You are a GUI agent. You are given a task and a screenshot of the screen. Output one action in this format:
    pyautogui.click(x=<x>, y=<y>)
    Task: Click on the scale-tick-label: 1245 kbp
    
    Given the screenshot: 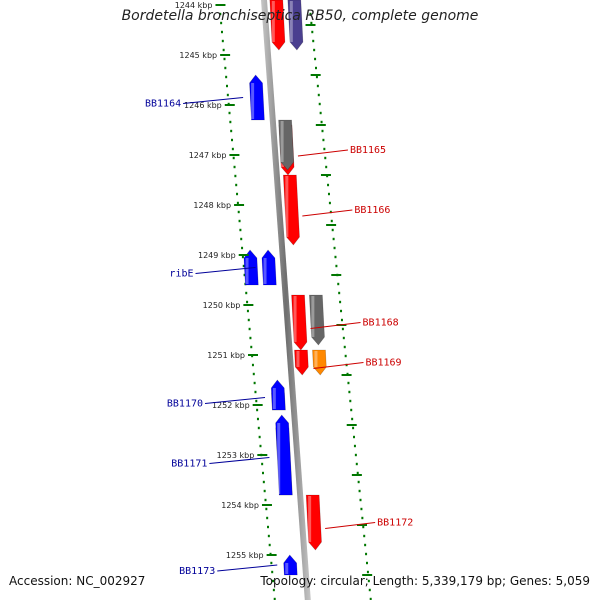 What is the action you would take?
    pyautogui.click(x=198, y=55)
    